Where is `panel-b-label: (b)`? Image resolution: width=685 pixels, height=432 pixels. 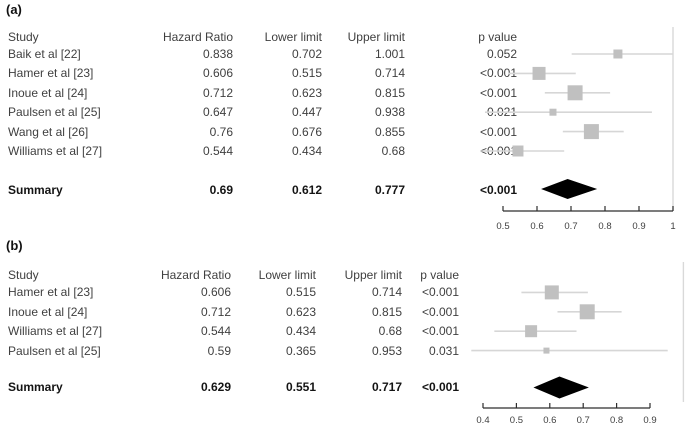 panel-b-label: (b) is located at coordinates (14, 245).